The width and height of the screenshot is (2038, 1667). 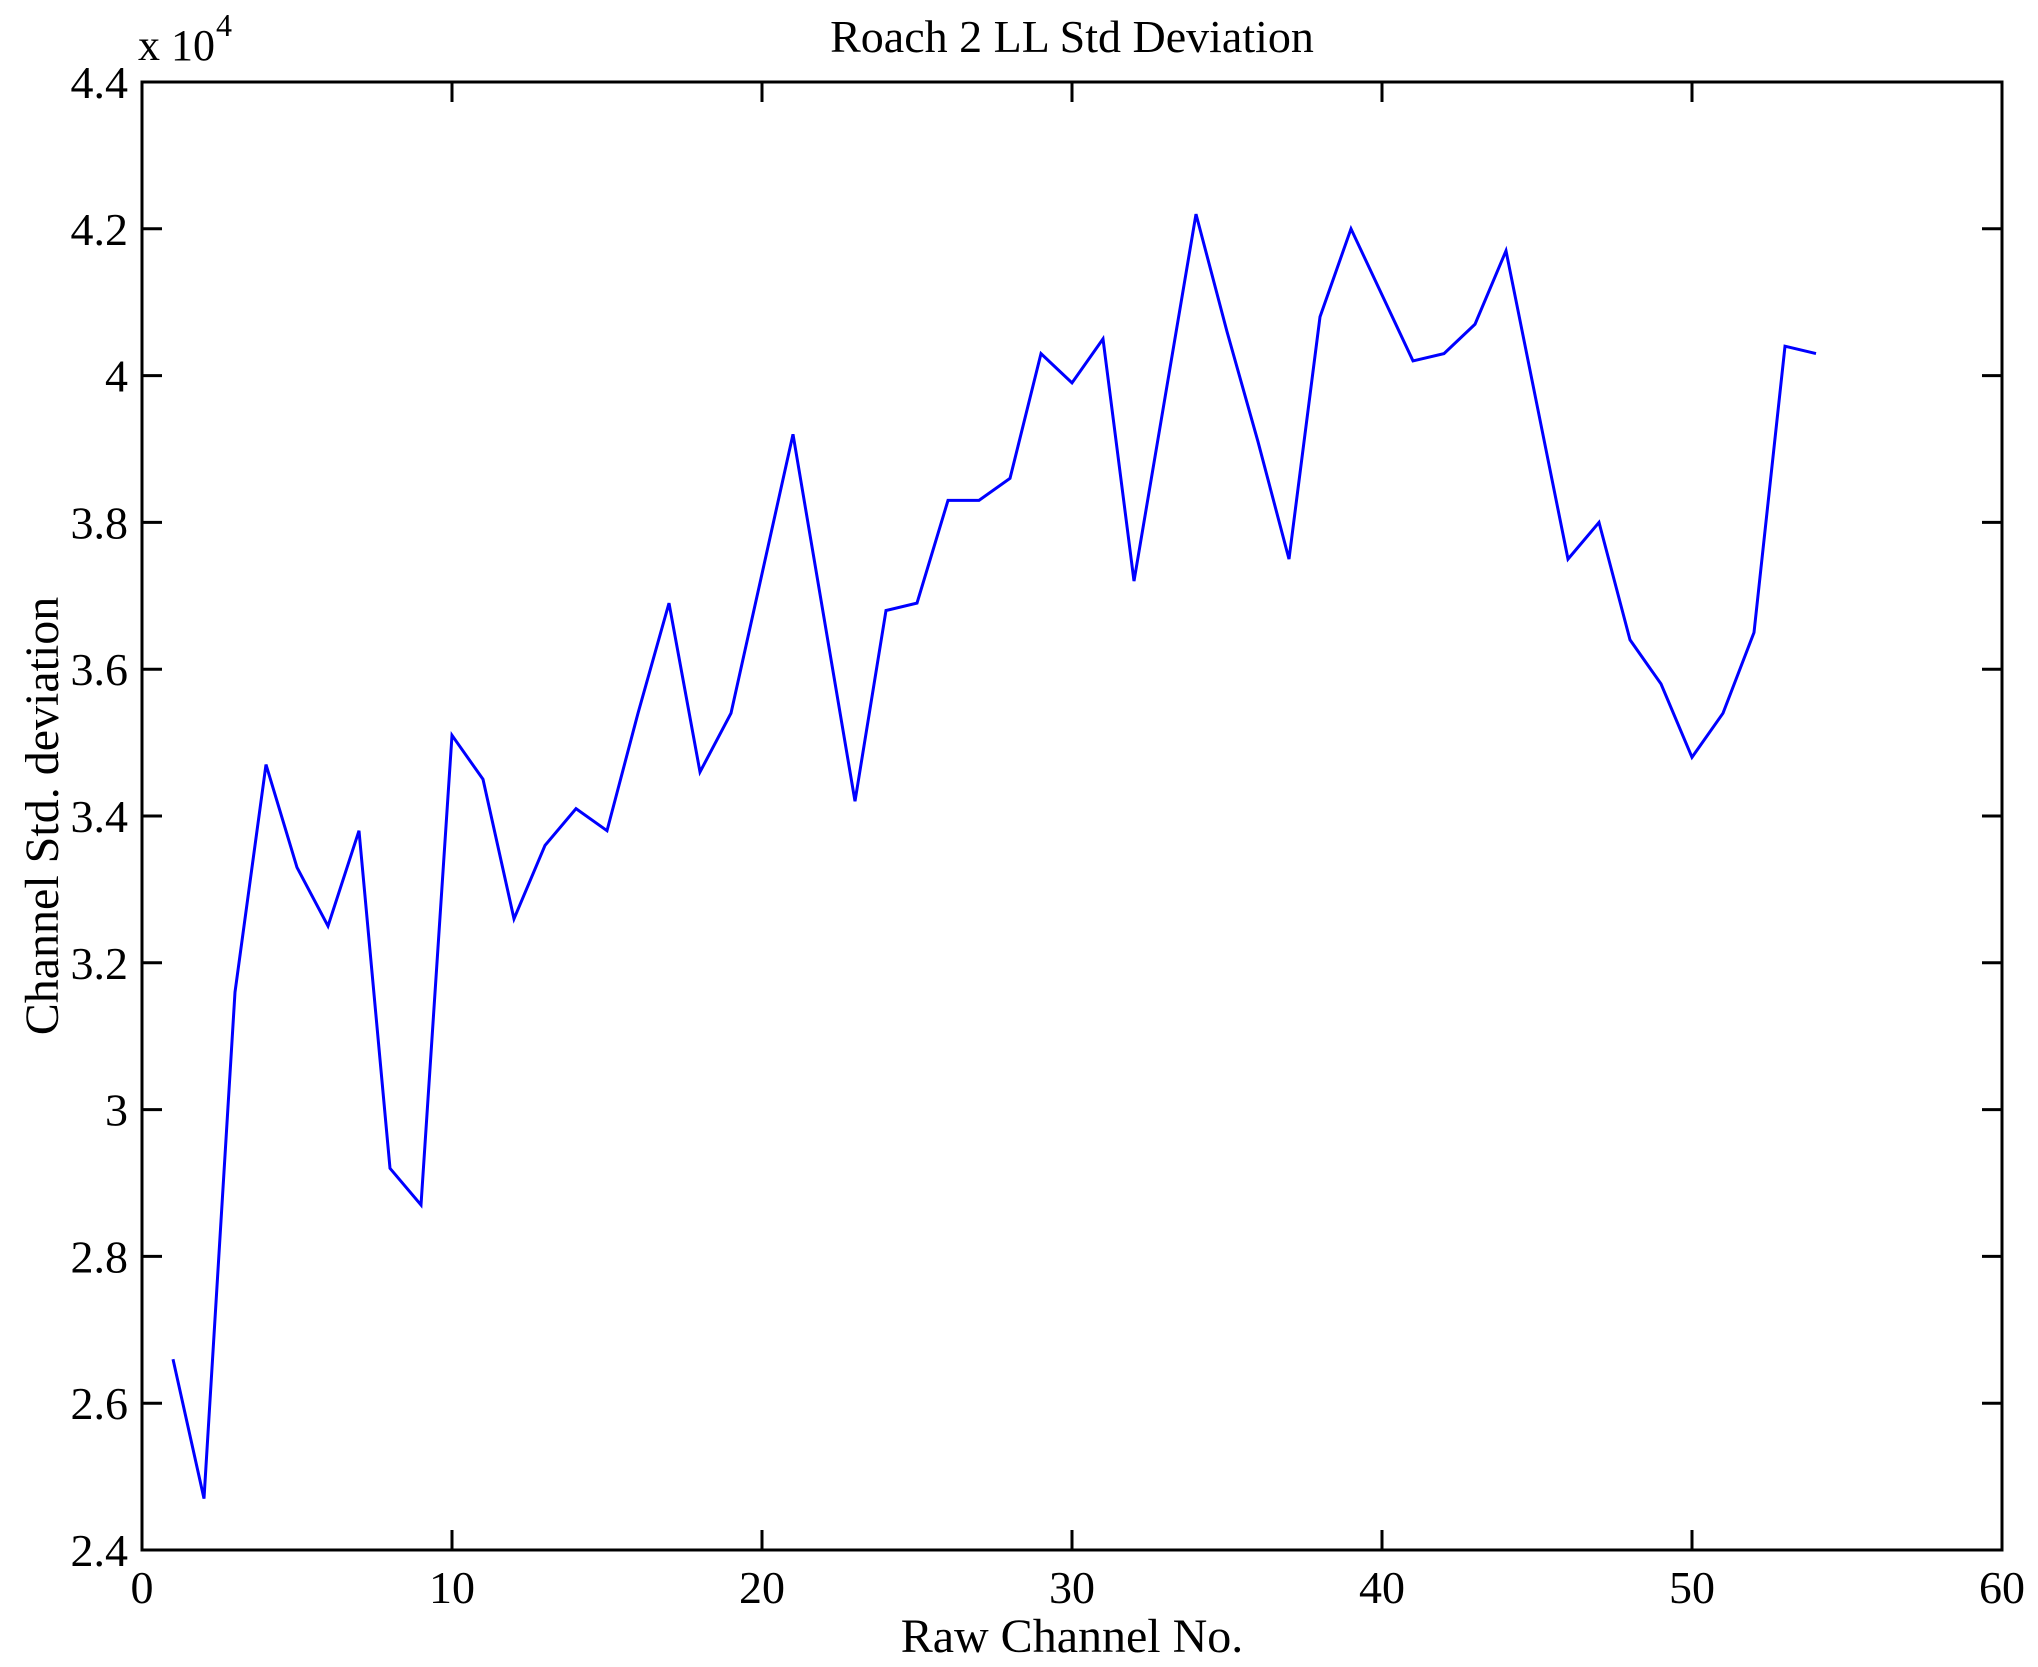 I want to click on x-tick-label: 0, so click(x=142, y=1587).